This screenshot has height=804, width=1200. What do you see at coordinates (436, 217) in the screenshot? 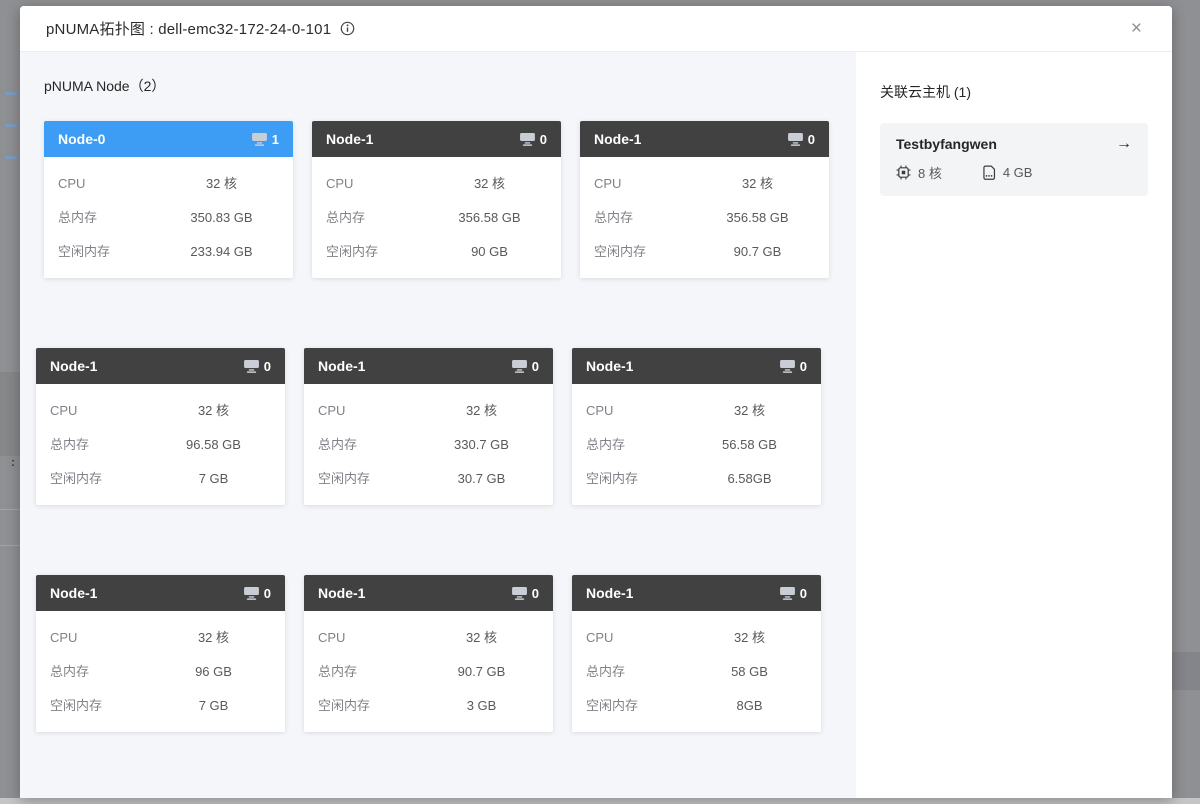
I see `numa-node-card-body: CPU 32 核 总内存 356.58 GB 空闲内存 90 GB` at bounding box center [436, 217].